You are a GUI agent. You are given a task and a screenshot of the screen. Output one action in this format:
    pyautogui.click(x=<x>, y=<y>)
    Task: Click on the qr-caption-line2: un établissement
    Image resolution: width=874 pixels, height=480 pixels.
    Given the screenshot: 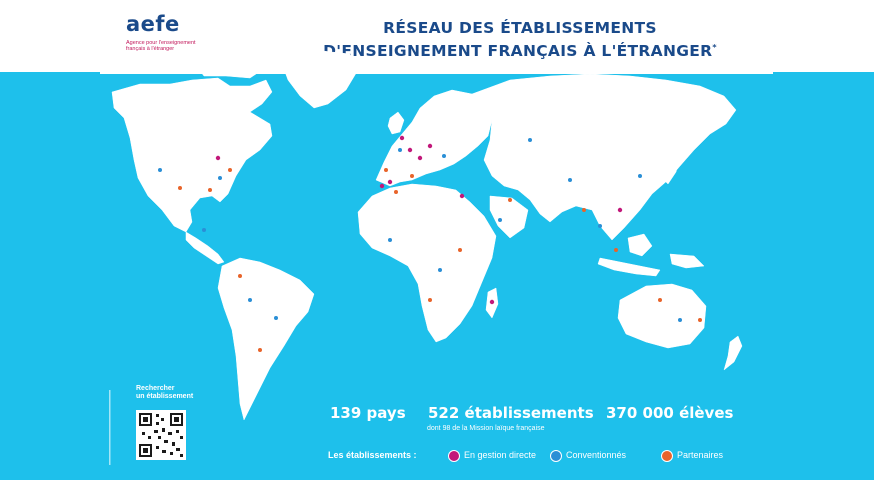 What is the action you would take?
    pyautogui.click(x=165, y=396)
    